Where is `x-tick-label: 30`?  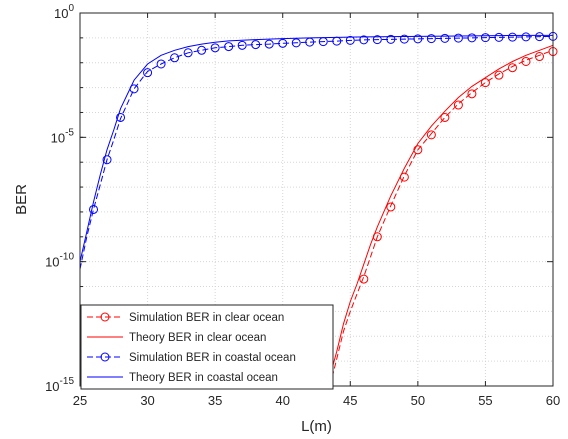
x-tick-label: 30 is located at coordinates (147, 400).